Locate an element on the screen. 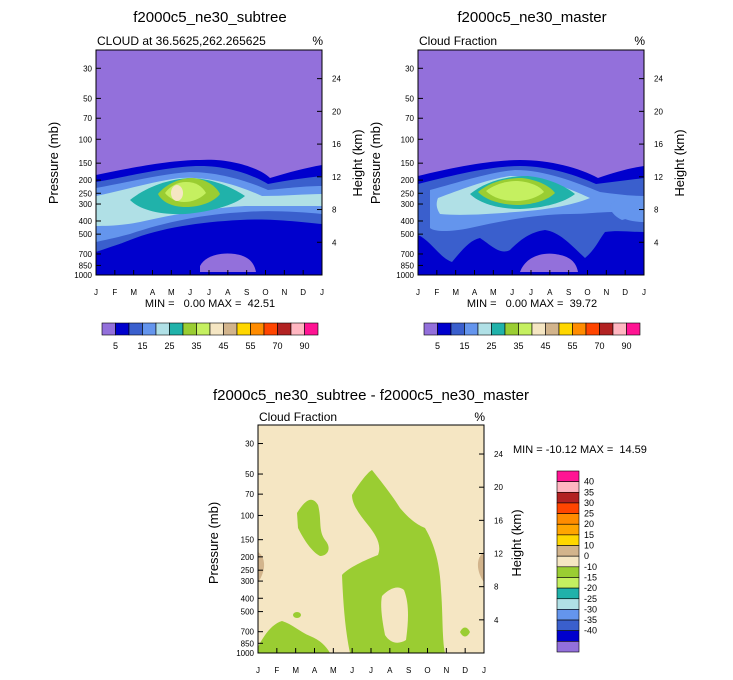 The height and width of the screenshot is (680, 733). colorbar-label: 40 is located at coordinates (589, 482).